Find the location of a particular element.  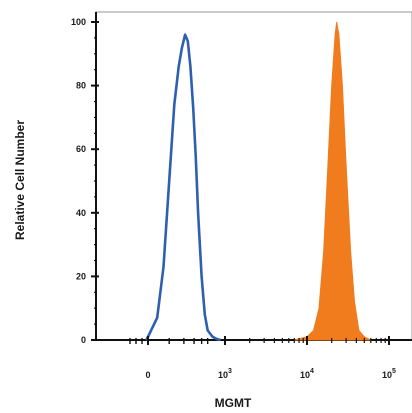

y-tick-label-80: 80 is located at coordinates (81, 86).